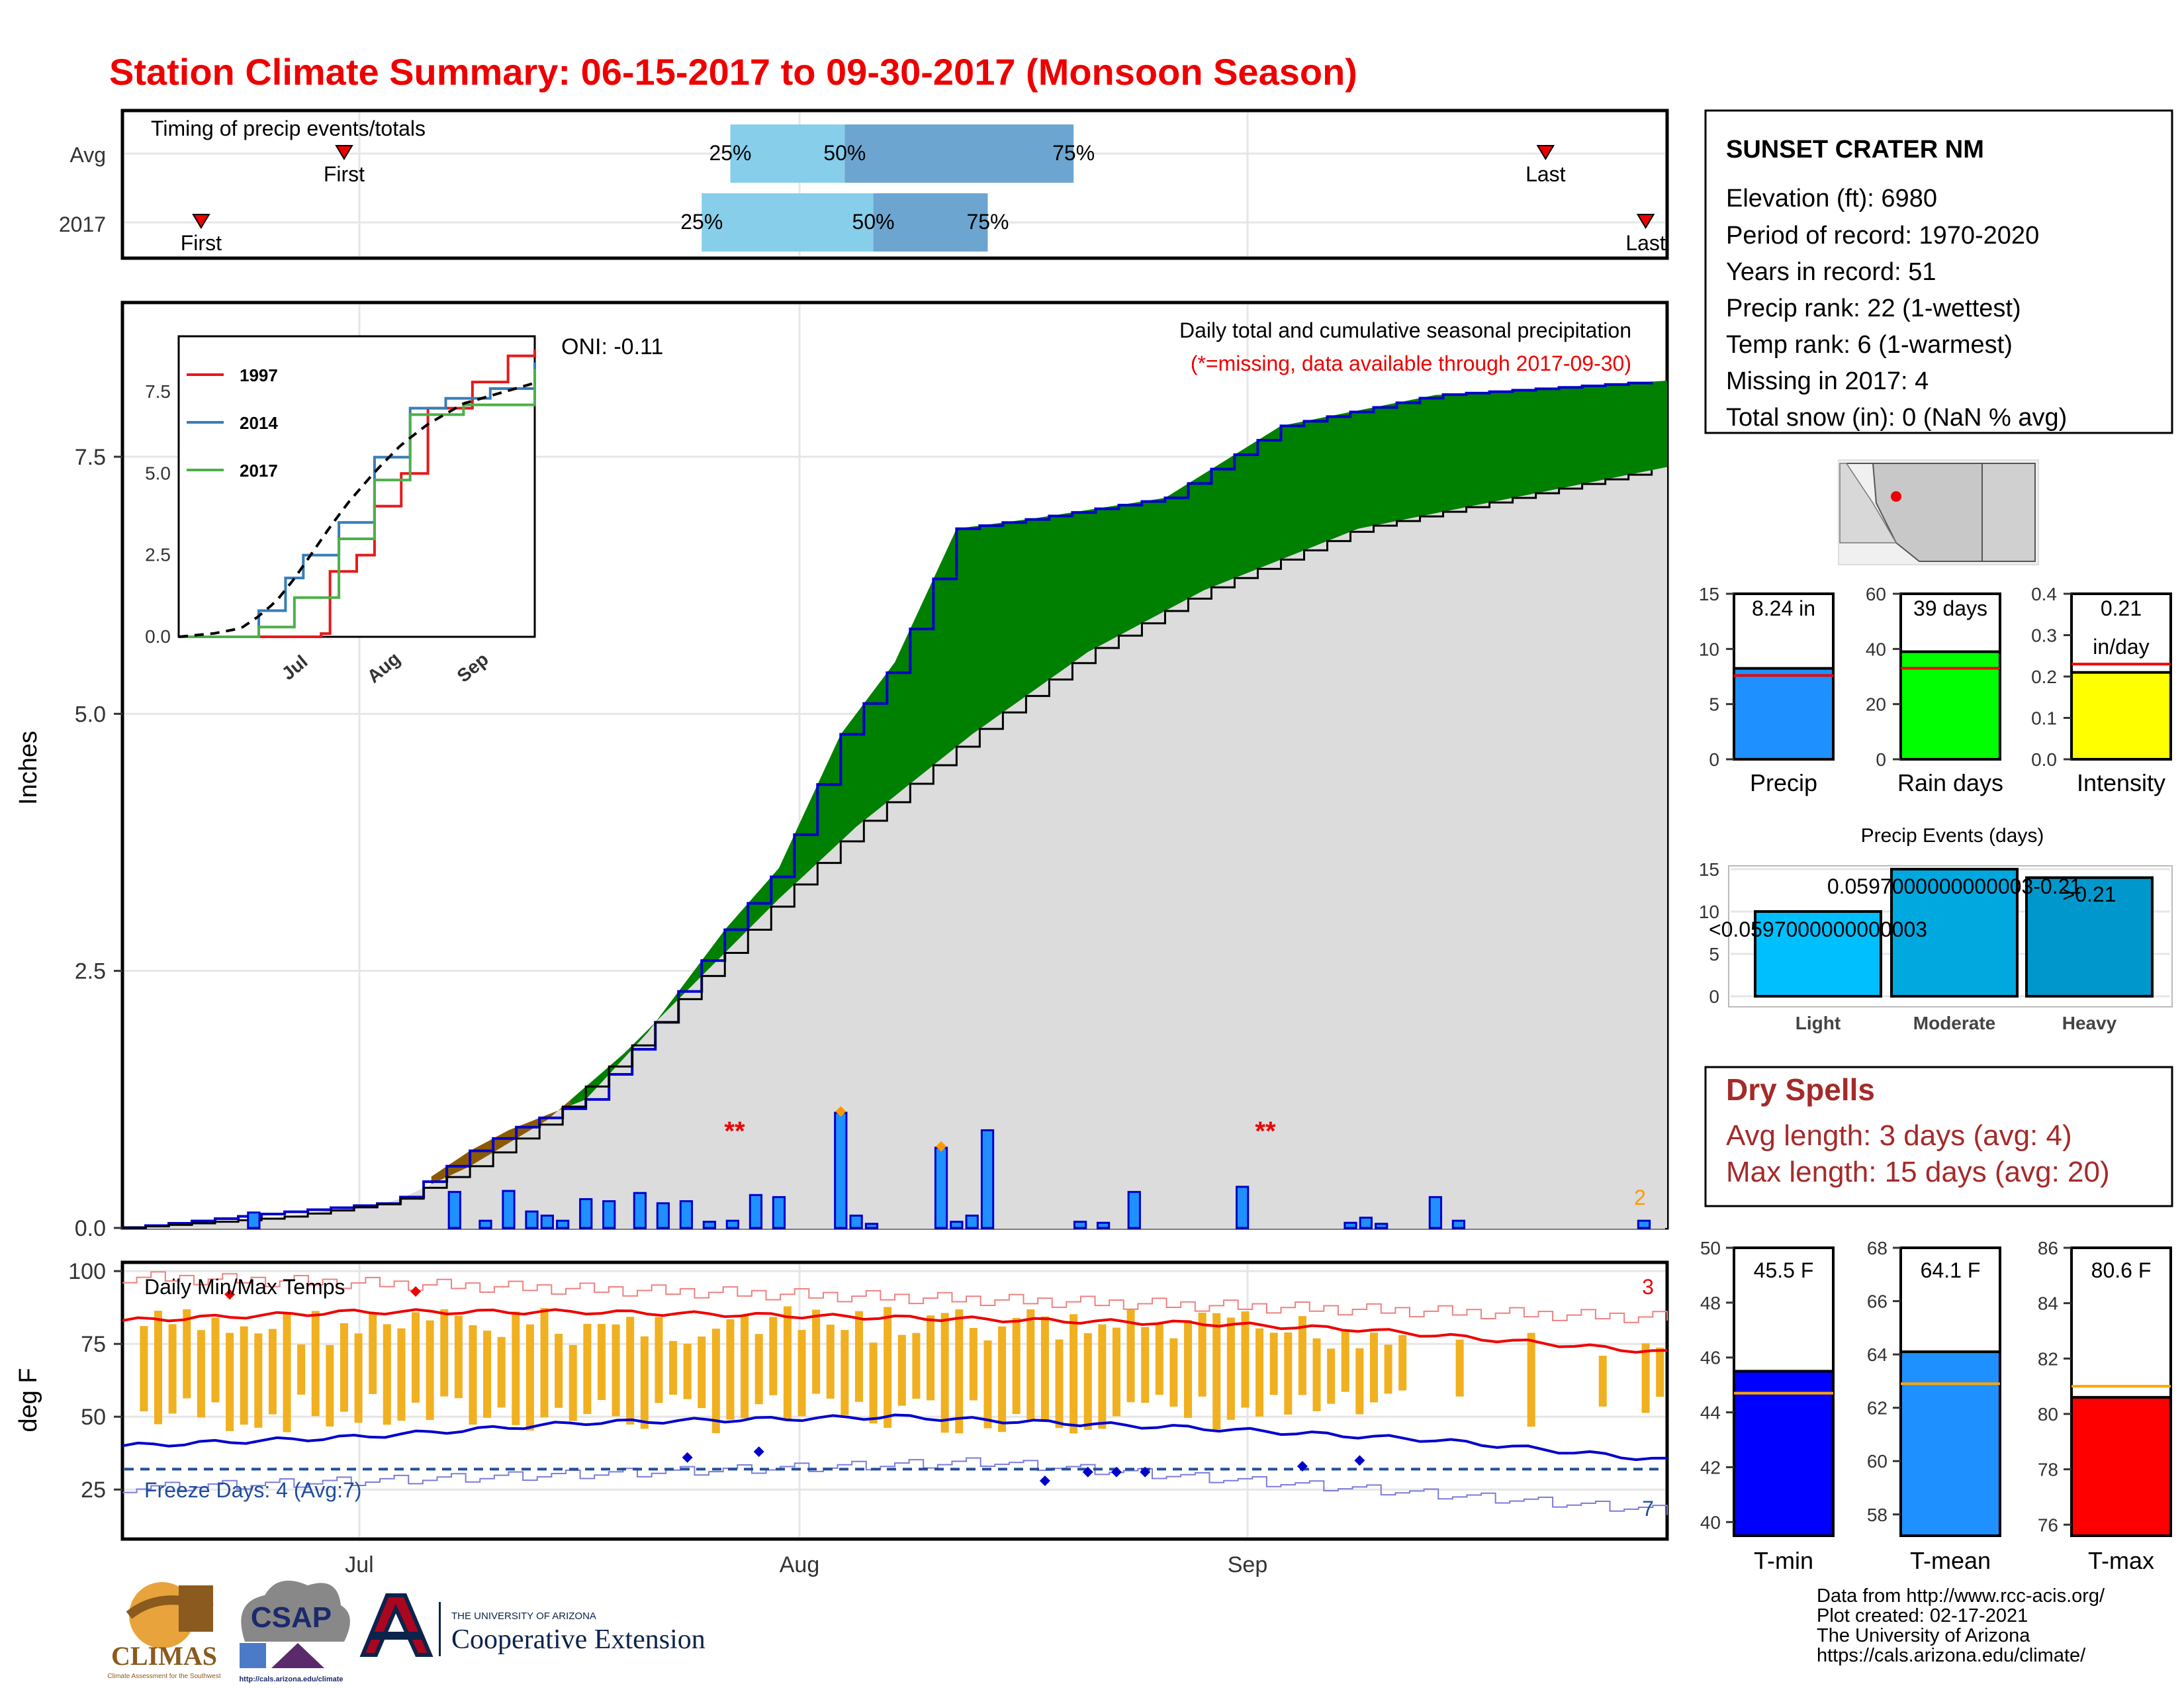  What do you see at coordinates (2044, 718) in the screenshot?
I see `summary-y-tick: 0.1` at bounding box center [2044, 718].